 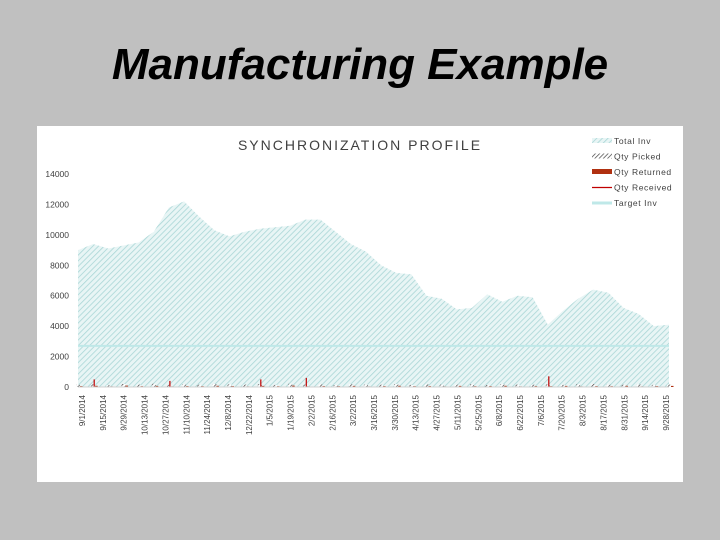 I want to click on x-tick-label: 3/2/2015, so click(x=353, y=410).